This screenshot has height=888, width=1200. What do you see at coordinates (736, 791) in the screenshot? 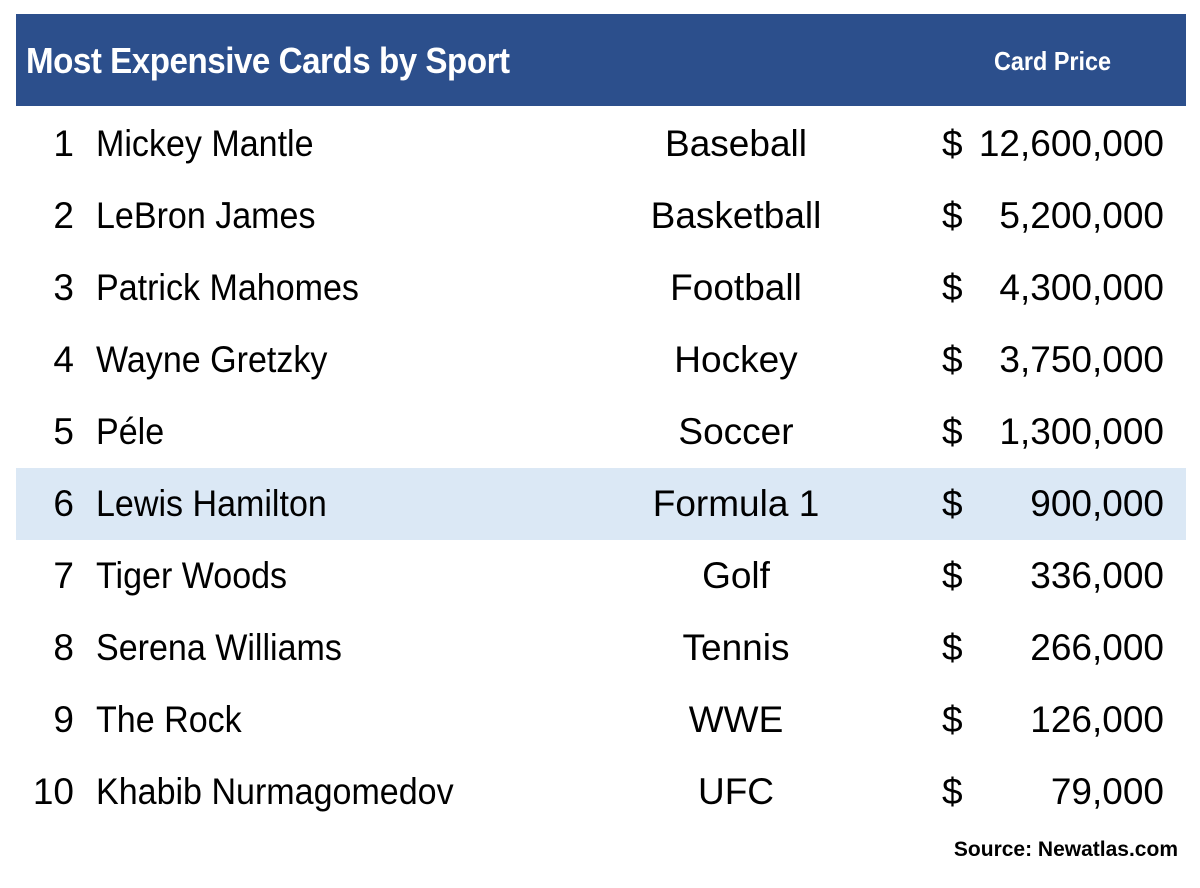
I see `sport-cell: UFC` at bounding box center [736, 791].